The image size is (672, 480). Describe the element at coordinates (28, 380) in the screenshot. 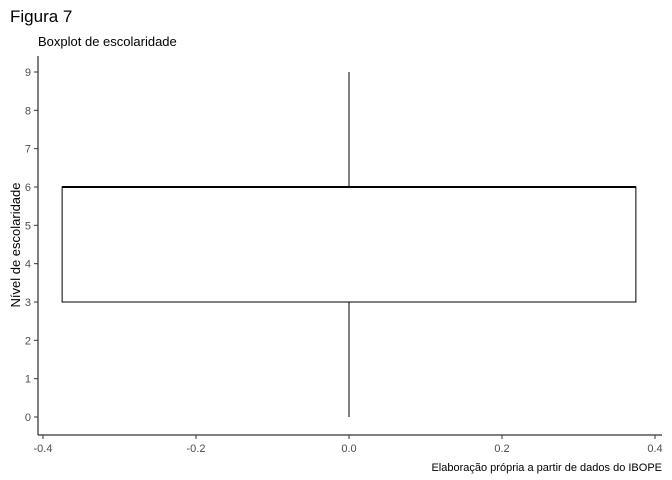

I see `y-tick-label: 1` at that location.